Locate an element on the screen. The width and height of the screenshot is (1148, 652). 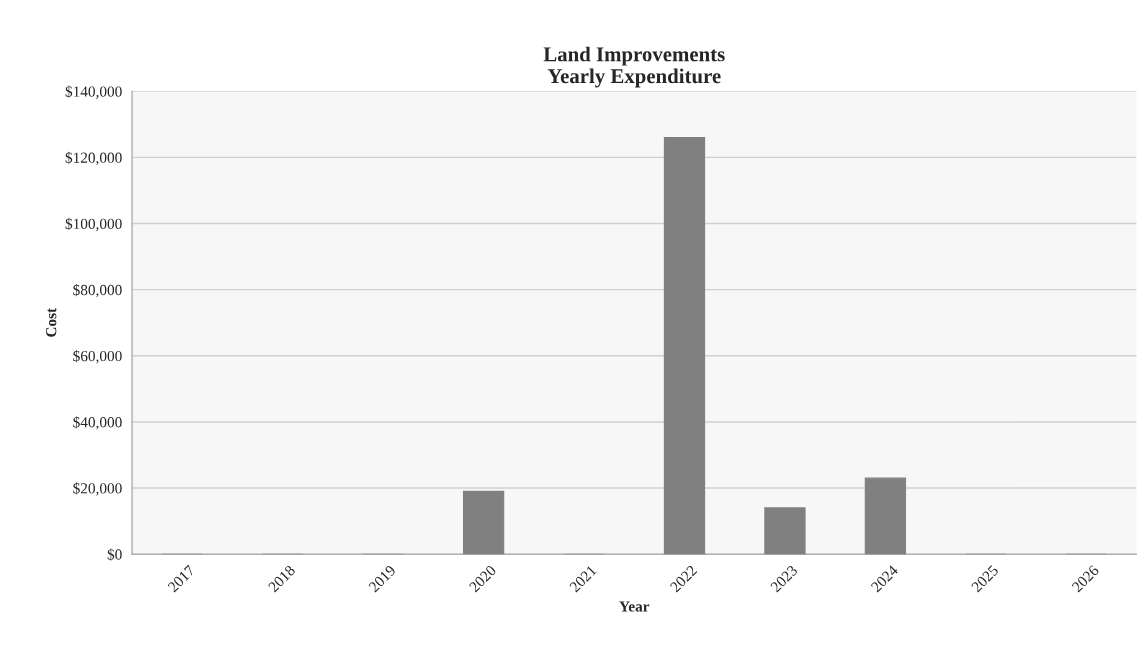
y-tick-label: $20,000 is located at coordinates (97, 489).